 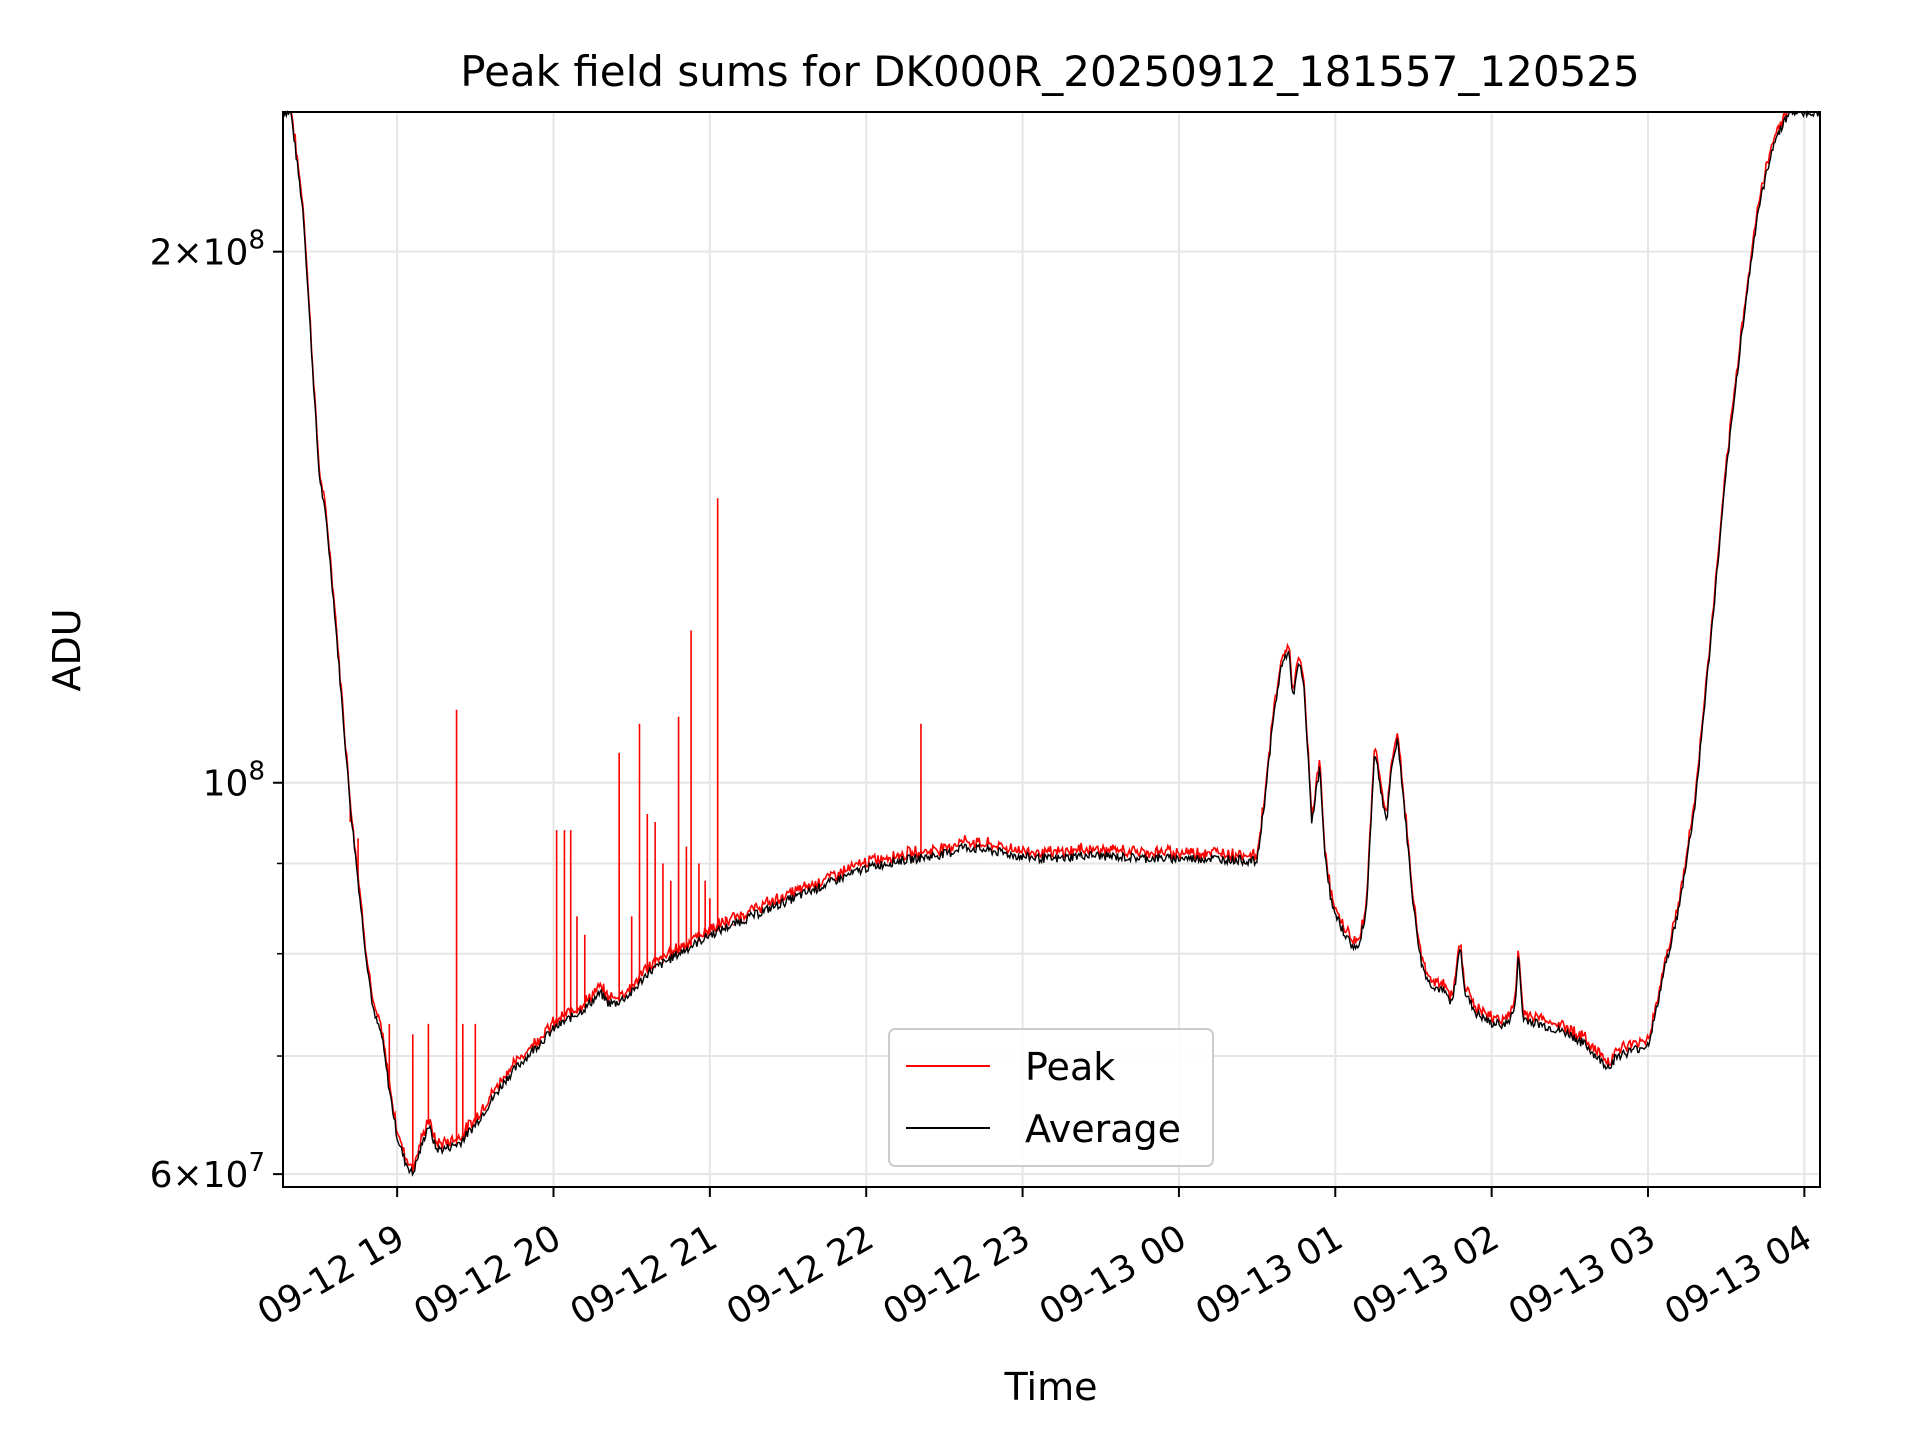 I want to click on x-tick-label: 09-13 01, so click(x=1269, y=1275).